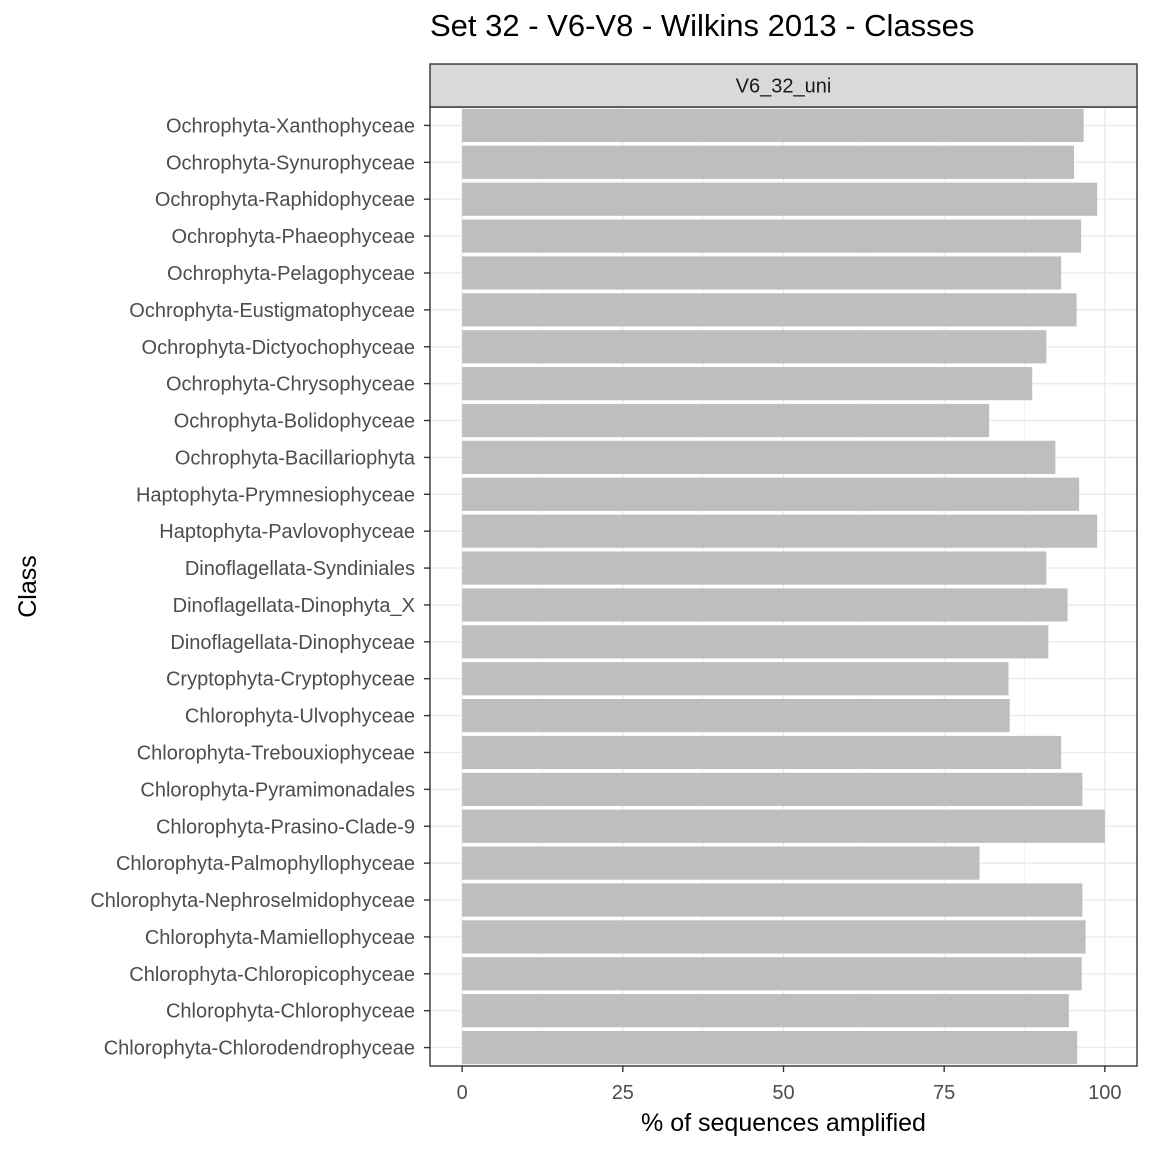 Image resolution: width=1152 pixels, height=1152 pixels. Describe the element at coordinates (291, 274) in the screenshot. I see `y-tick-label: Ochrophyta-Pelagophyceae` at that location.